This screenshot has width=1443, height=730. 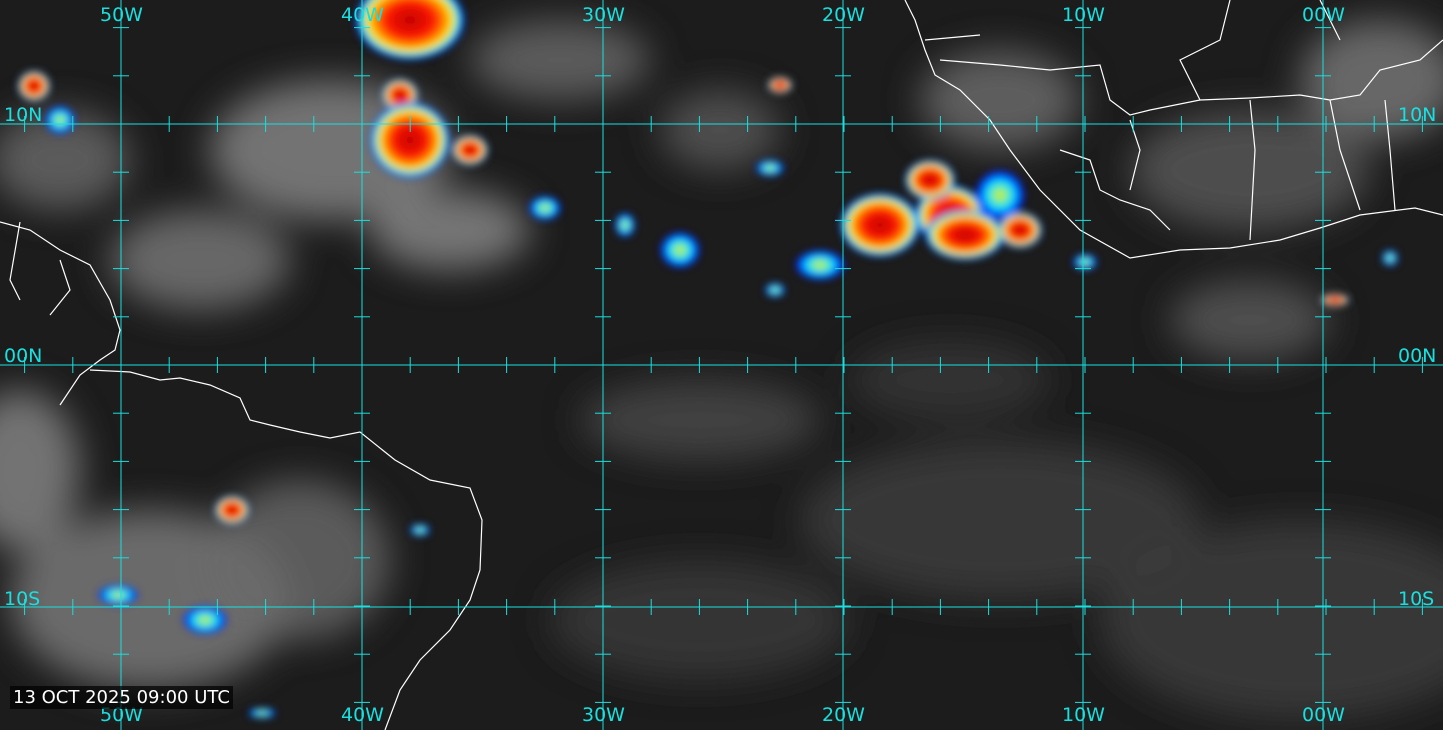 What do you see at coordinates (1323, 715) in the screenshot?
I see `lon-label-00w-bottom: 00W` at bounding box center [1323, 715].